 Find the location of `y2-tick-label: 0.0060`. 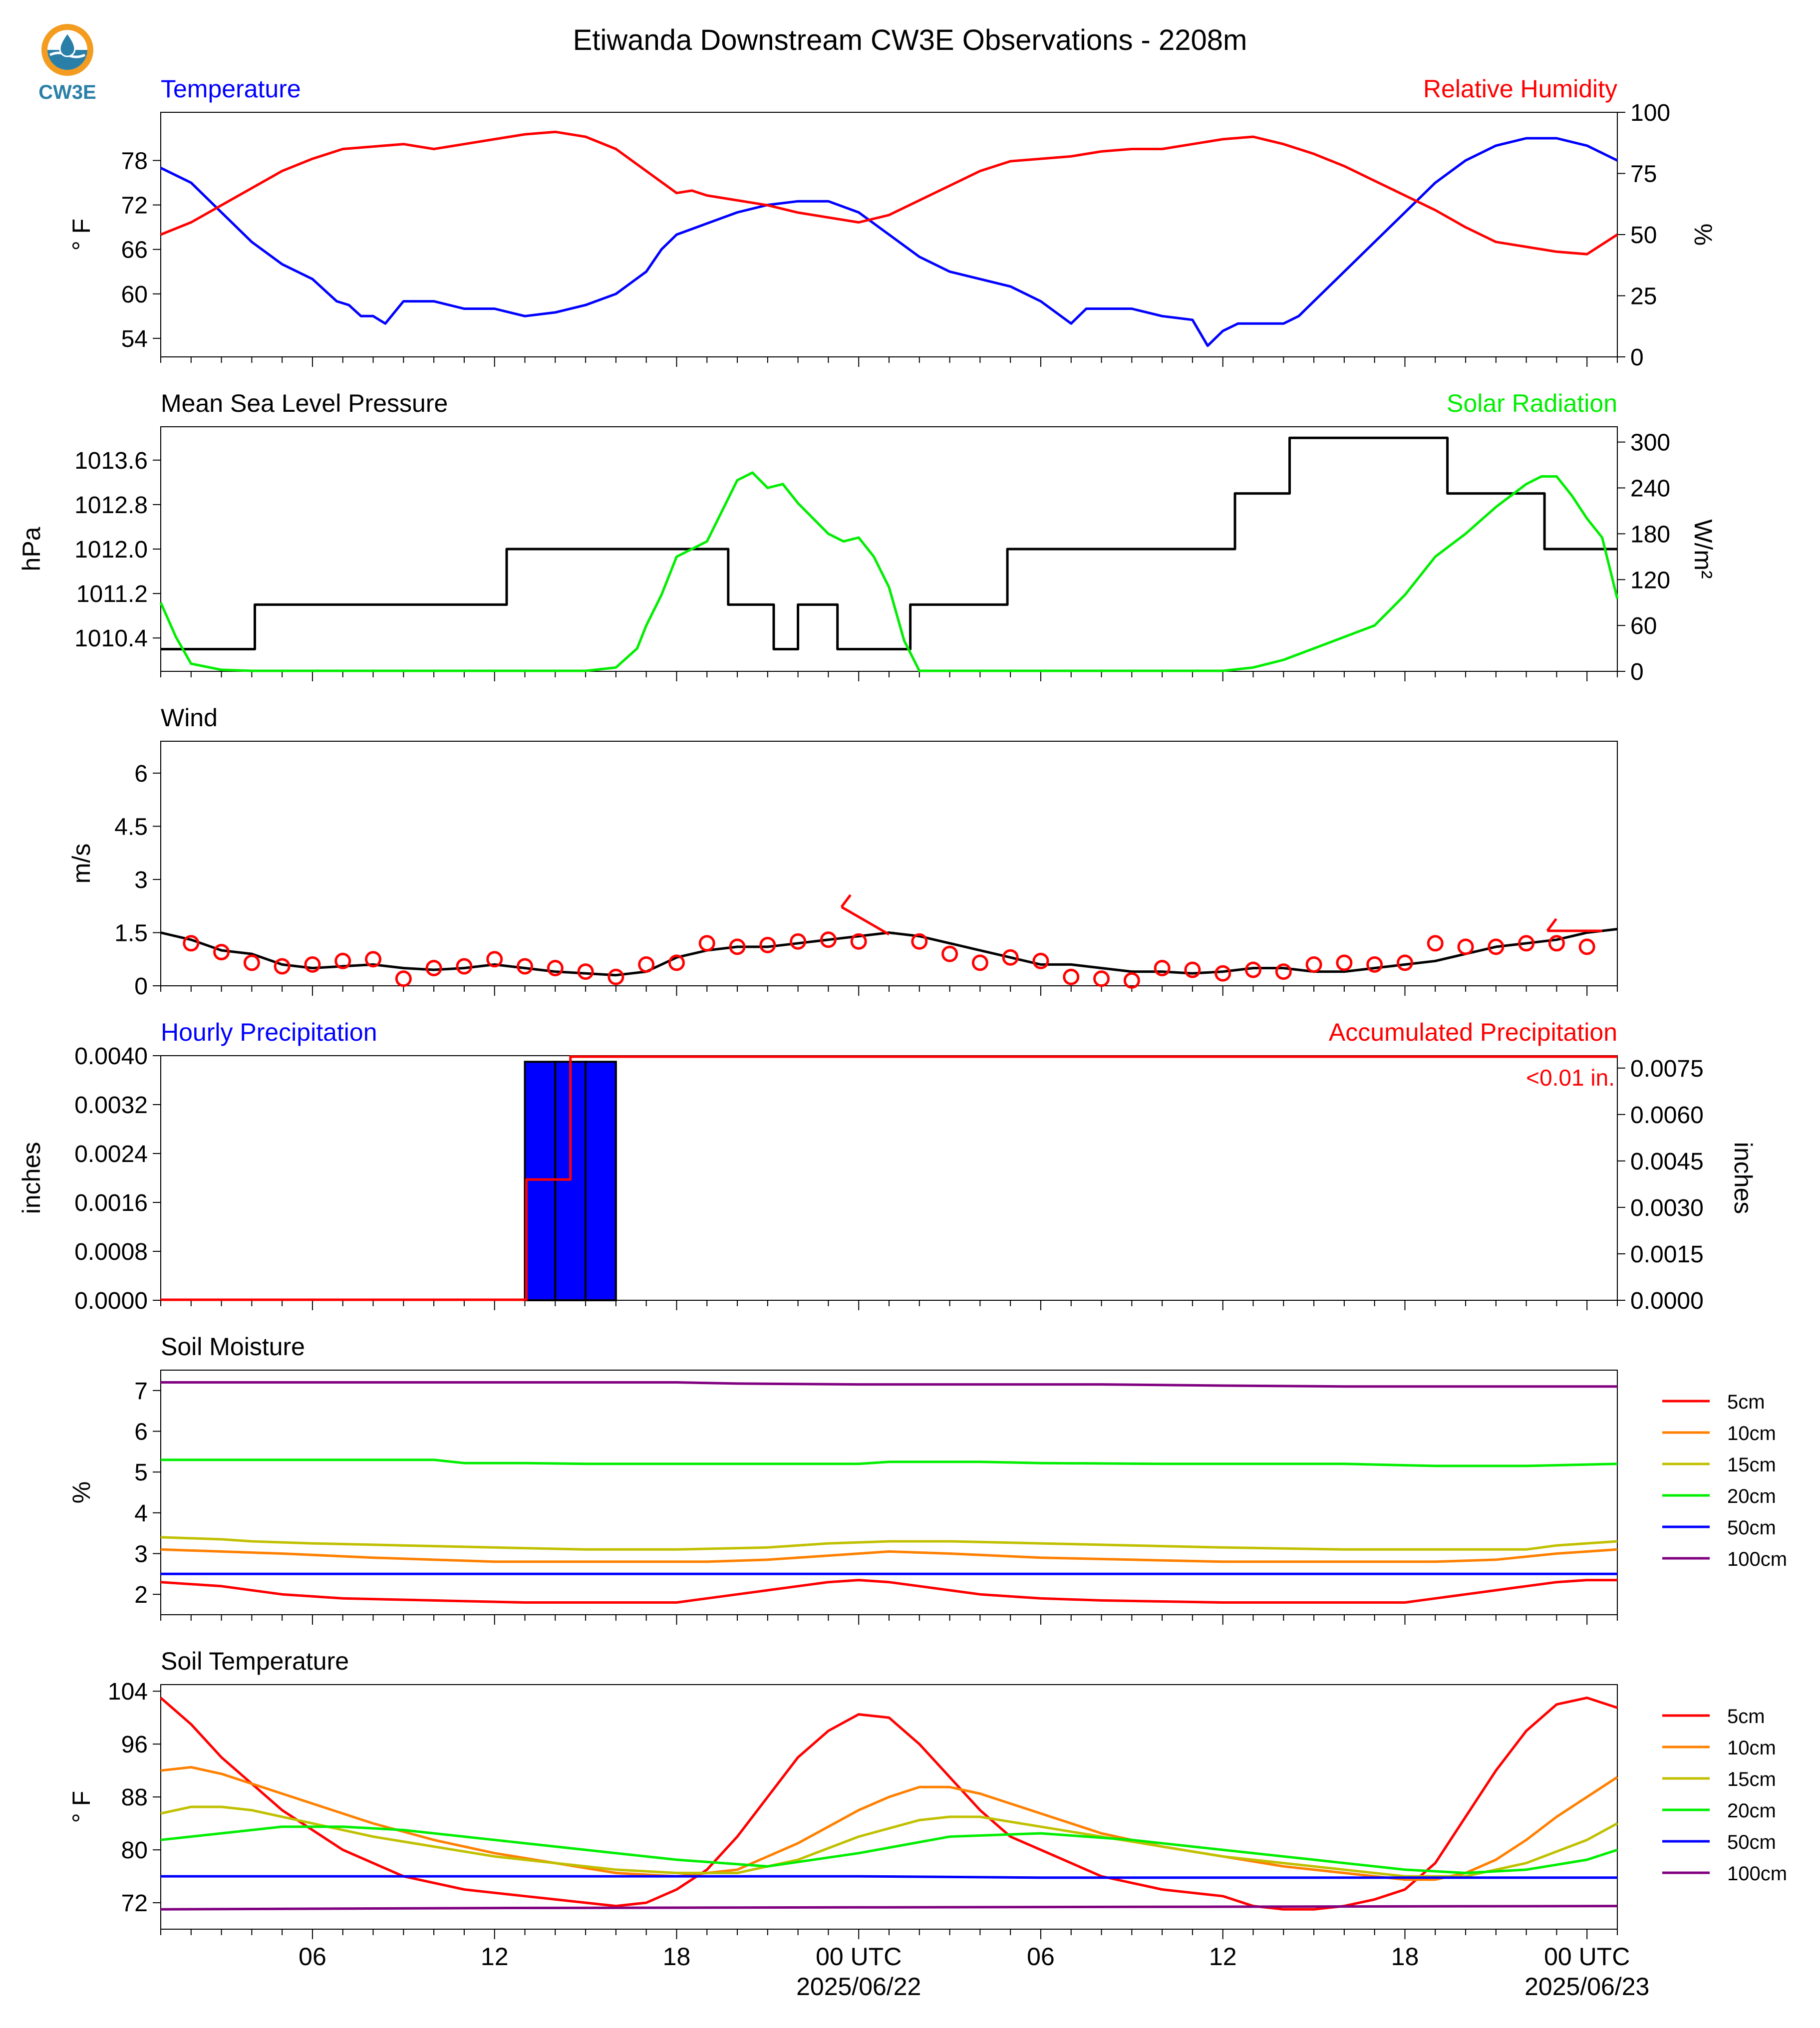

y2-tick-label: 0.0060 is located at coordinates (1667, 1115).